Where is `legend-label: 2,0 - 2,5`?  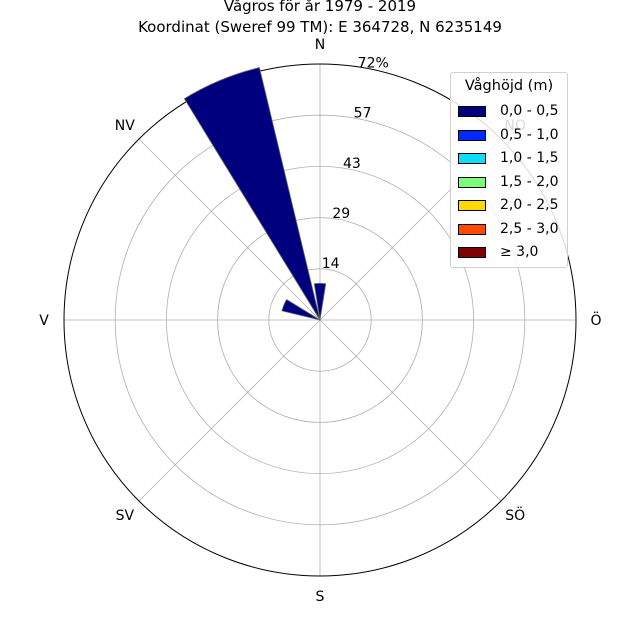
legend-label: 2,0 - 2,5 is located at coordinates (529, 205).